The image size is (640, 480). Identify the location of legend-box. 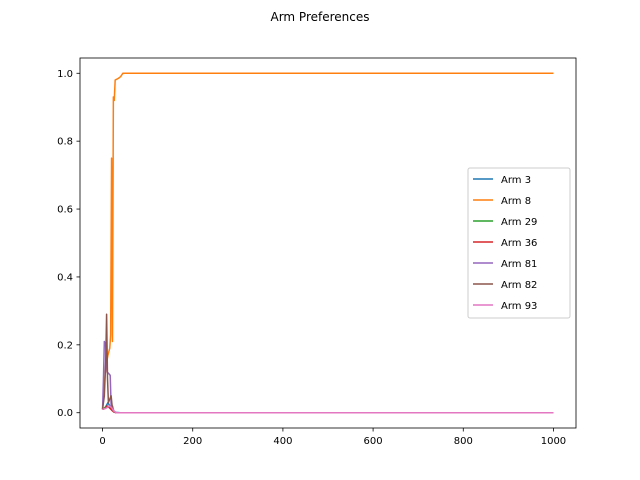
(519, 243).